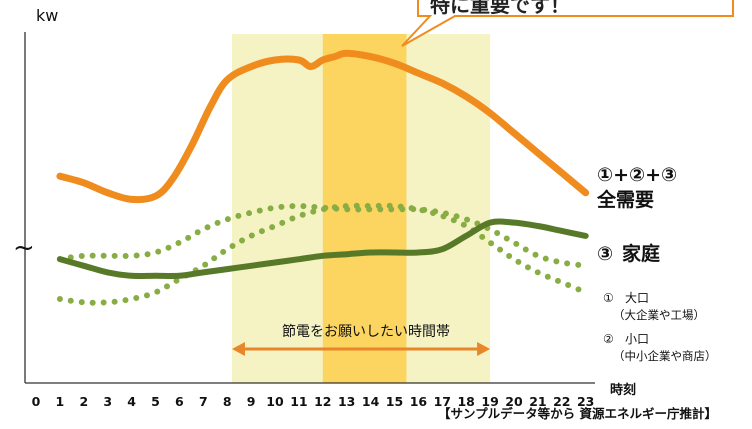 The image size is (752, 429). I want to click on legend-home-name: 家庭, so click(641, 254).